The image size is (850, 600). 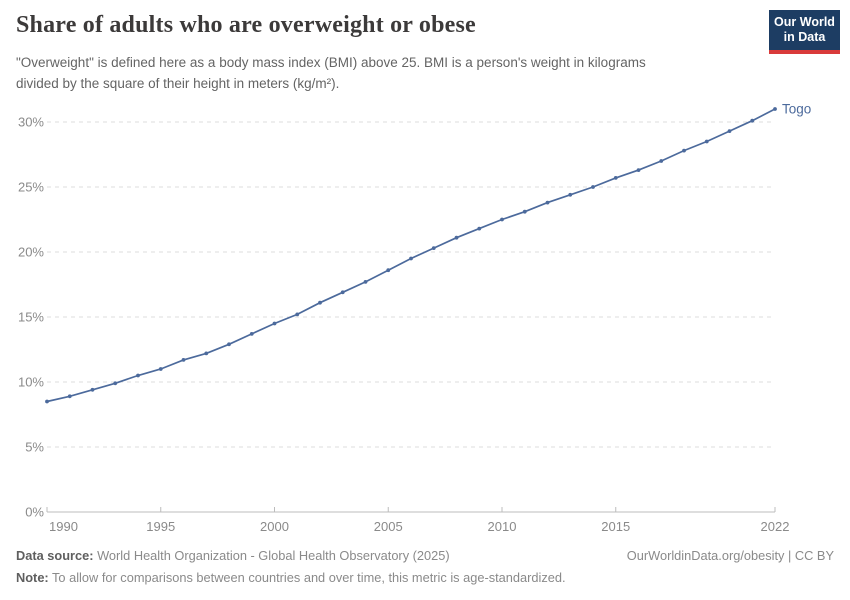 I want to click on x-tick-label: 1990, so click(x=63, y=526).